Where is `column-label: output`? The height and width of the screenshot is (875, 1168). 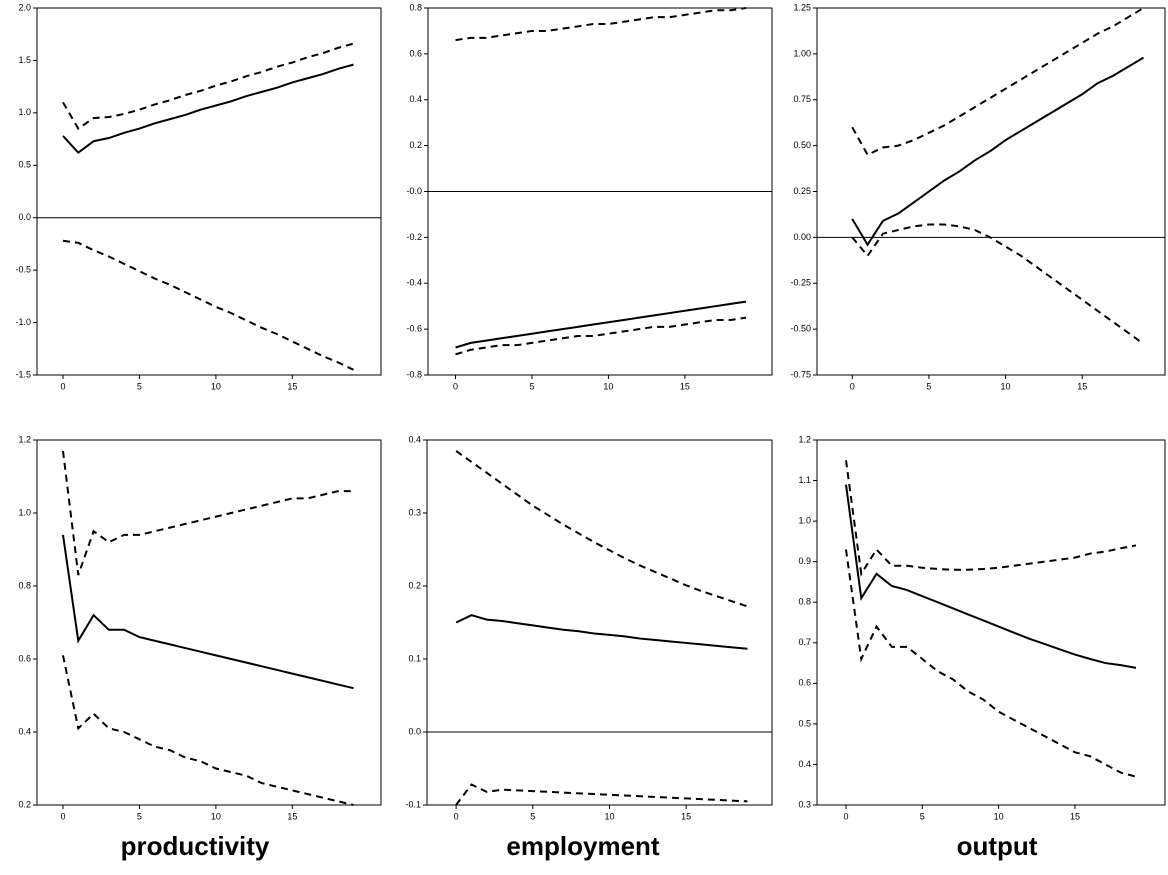
column-label: output is located at coordinates (997, 846).